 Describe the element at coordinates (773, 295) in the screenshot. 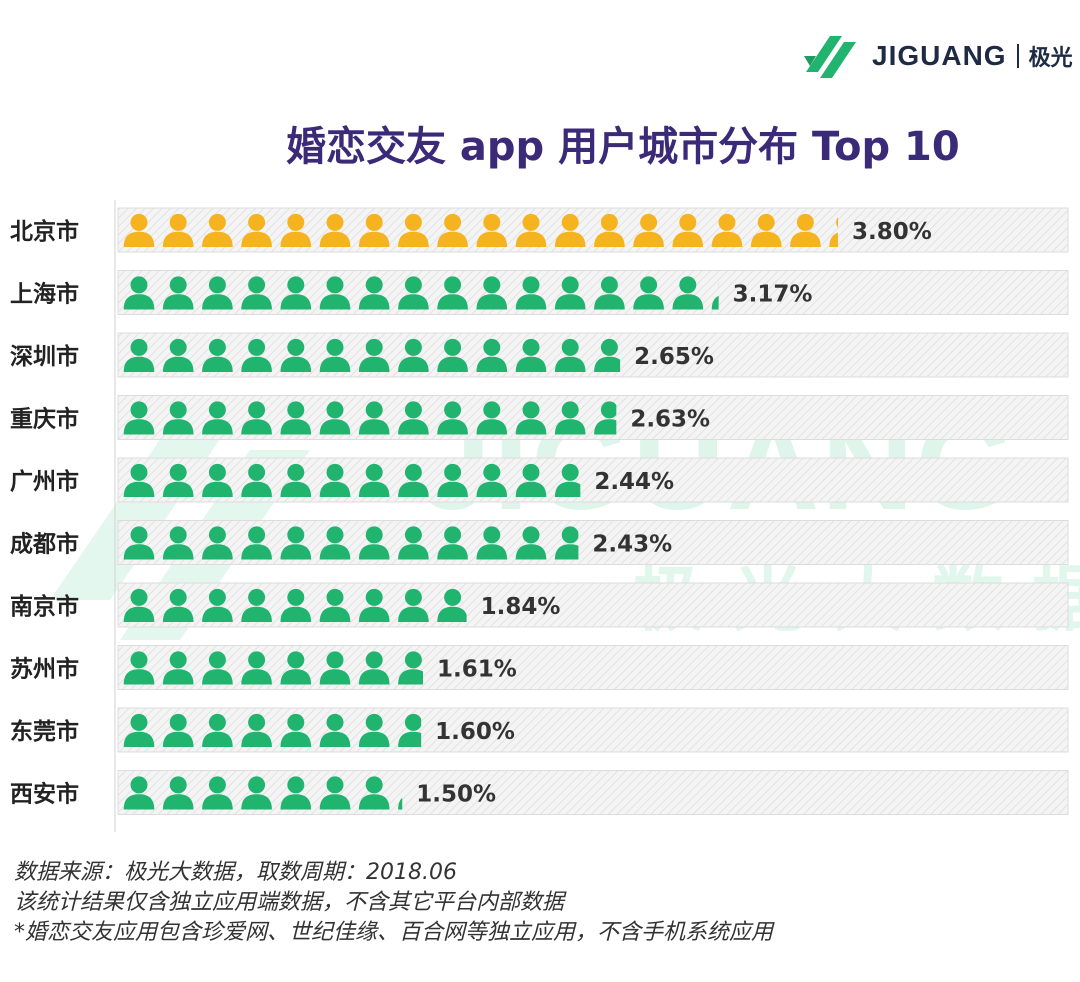

I see `value-label: 3.17%` at that location.